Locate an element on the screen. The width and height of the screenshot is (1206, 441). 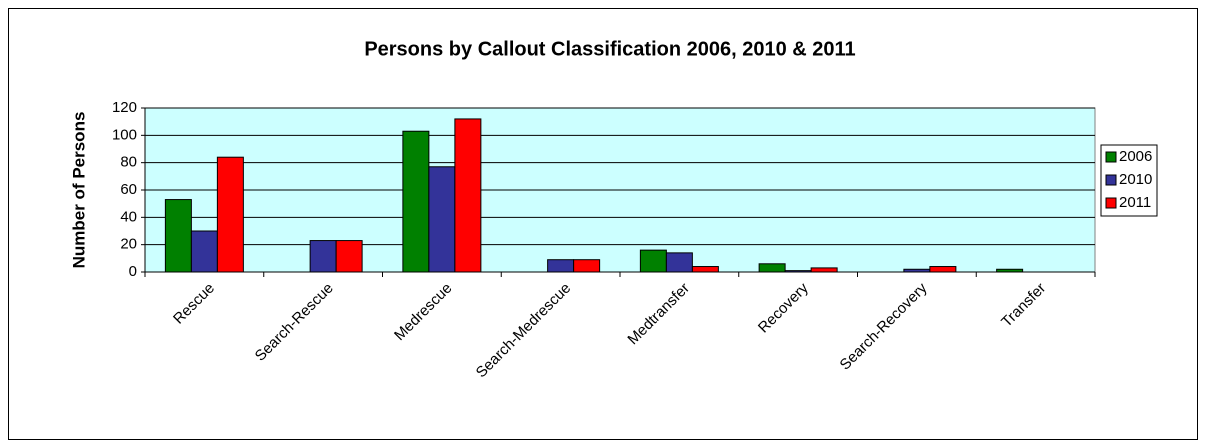
y-tick-label: 0 is located at coordinates (133, 271).